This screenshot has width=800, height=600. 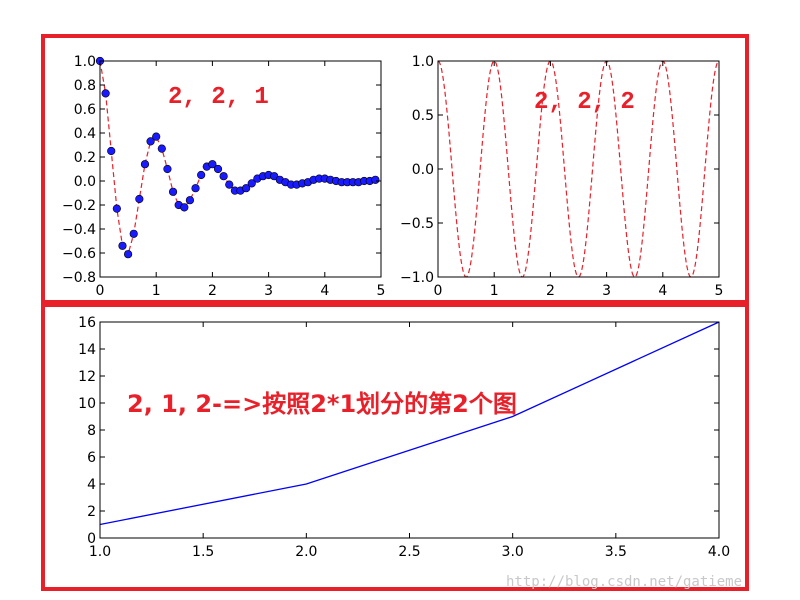 What do you see at coordinates (91, 539) in the screenshot?
I see `y-tick-label: 0` at bounding box center [91, 539].